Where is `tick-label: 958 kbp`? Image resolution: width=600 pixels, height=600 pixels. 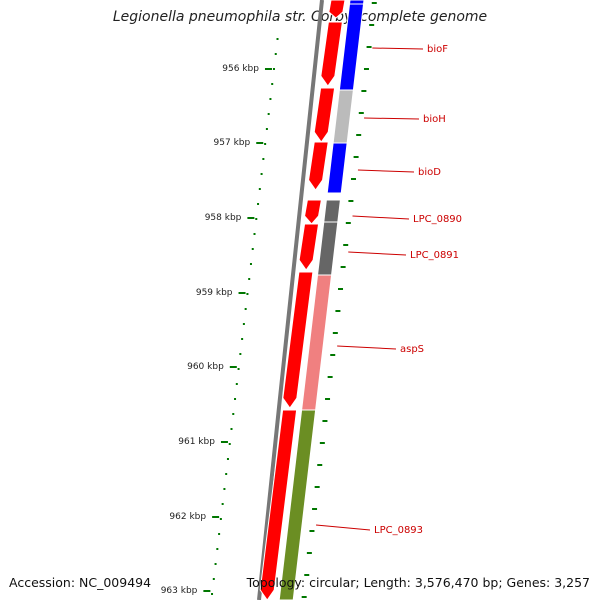 tick-label: 958 kbp is located at coordinates (223, 218).